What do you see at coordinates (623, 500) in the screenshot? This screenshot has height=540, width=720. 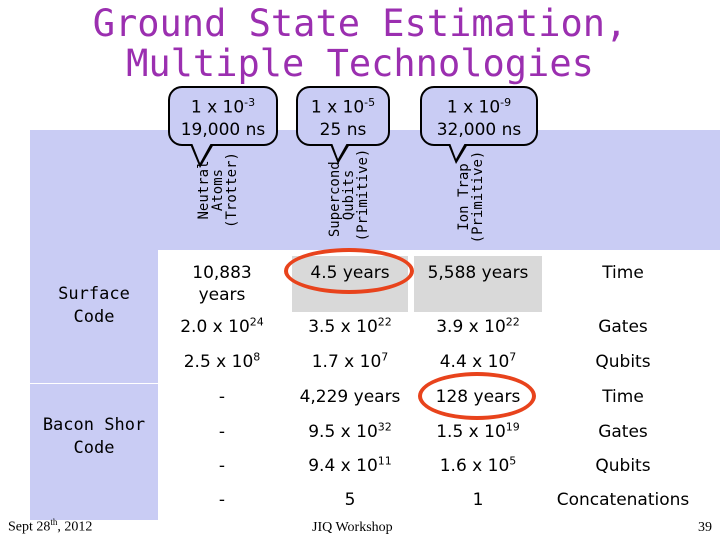 I see `row-label-concatenations: Concatenations` at bounding box center [623, 500].